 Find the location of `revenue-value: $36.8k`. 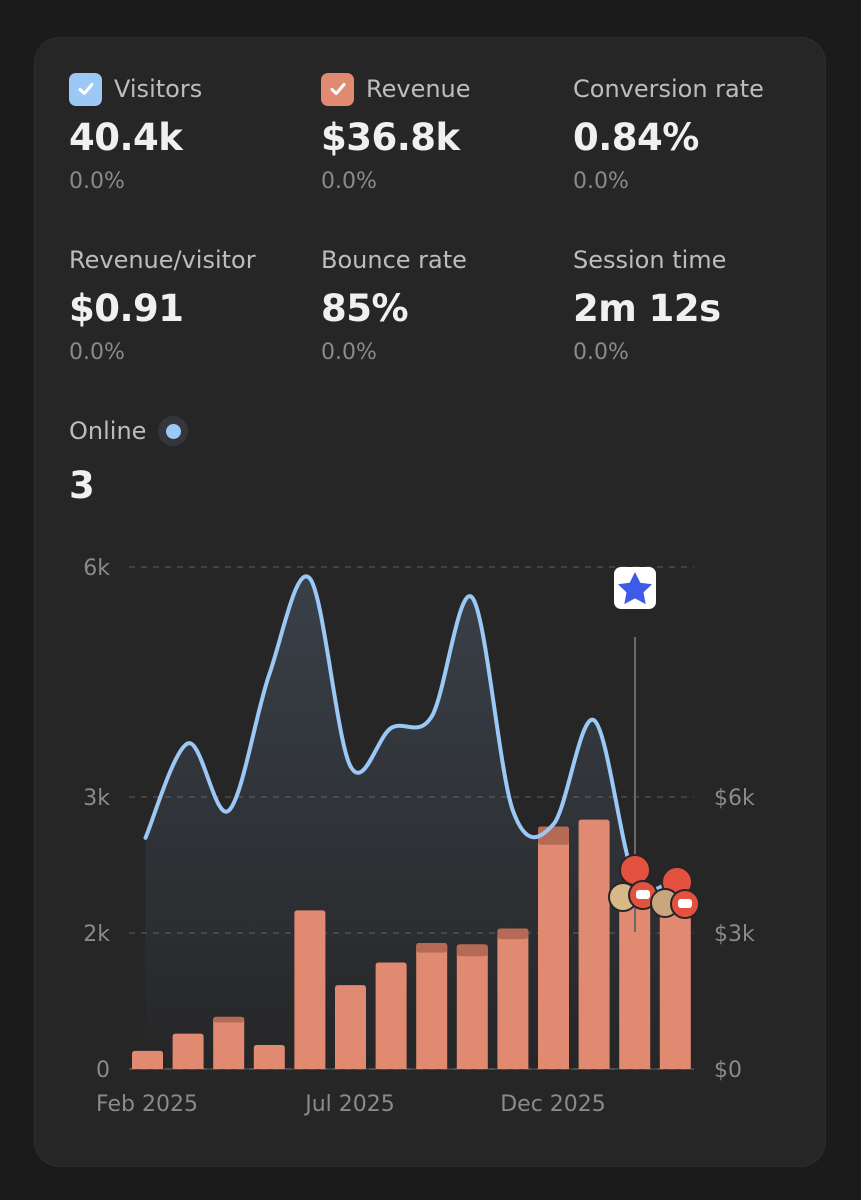

revenue-value: $36.8k is located at coordinates (390, 137).